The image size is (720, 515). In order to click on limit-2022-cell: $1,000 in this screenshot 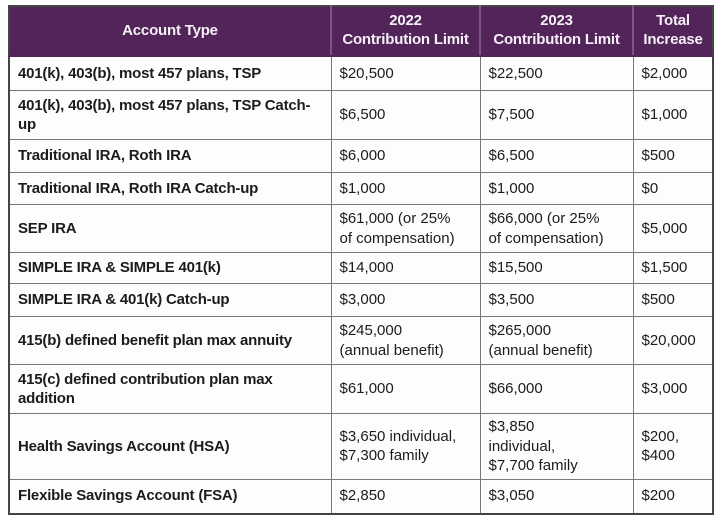, I will do `click(405, 188)`.